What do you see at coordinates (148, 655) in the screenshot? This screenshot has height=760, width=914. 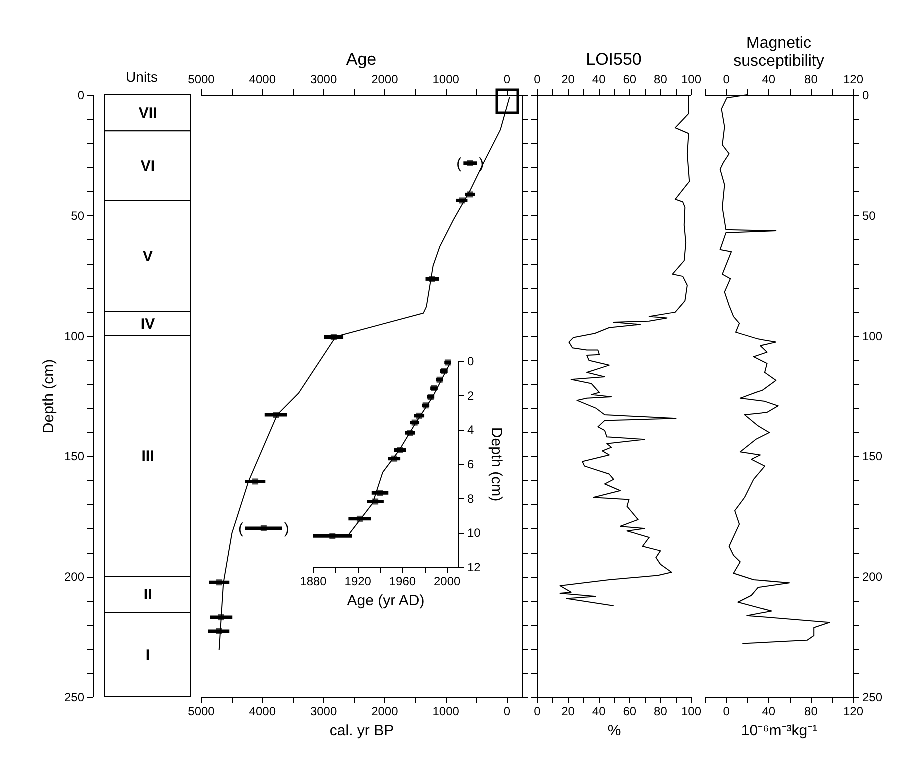 I see `series-label: I` at bounding box center [148, 655].